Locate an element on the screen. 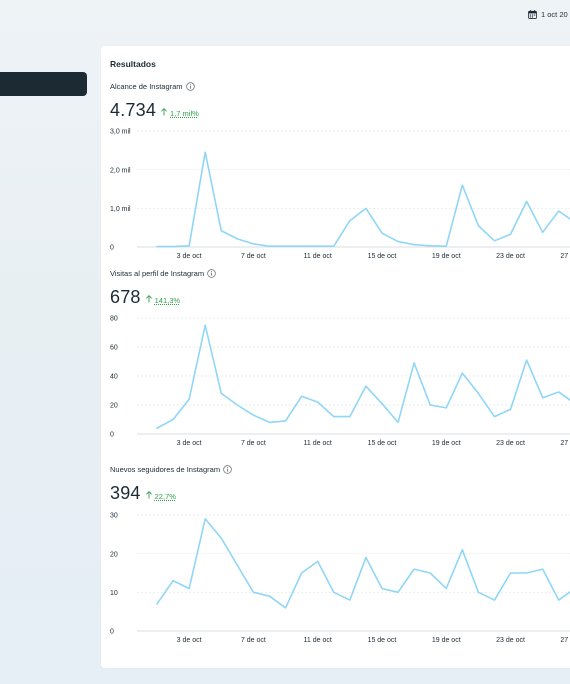 The width and height of the screenshot is (570, 684). metric-label-text: Alcance de Instagram is located at coordinates (146, 86).